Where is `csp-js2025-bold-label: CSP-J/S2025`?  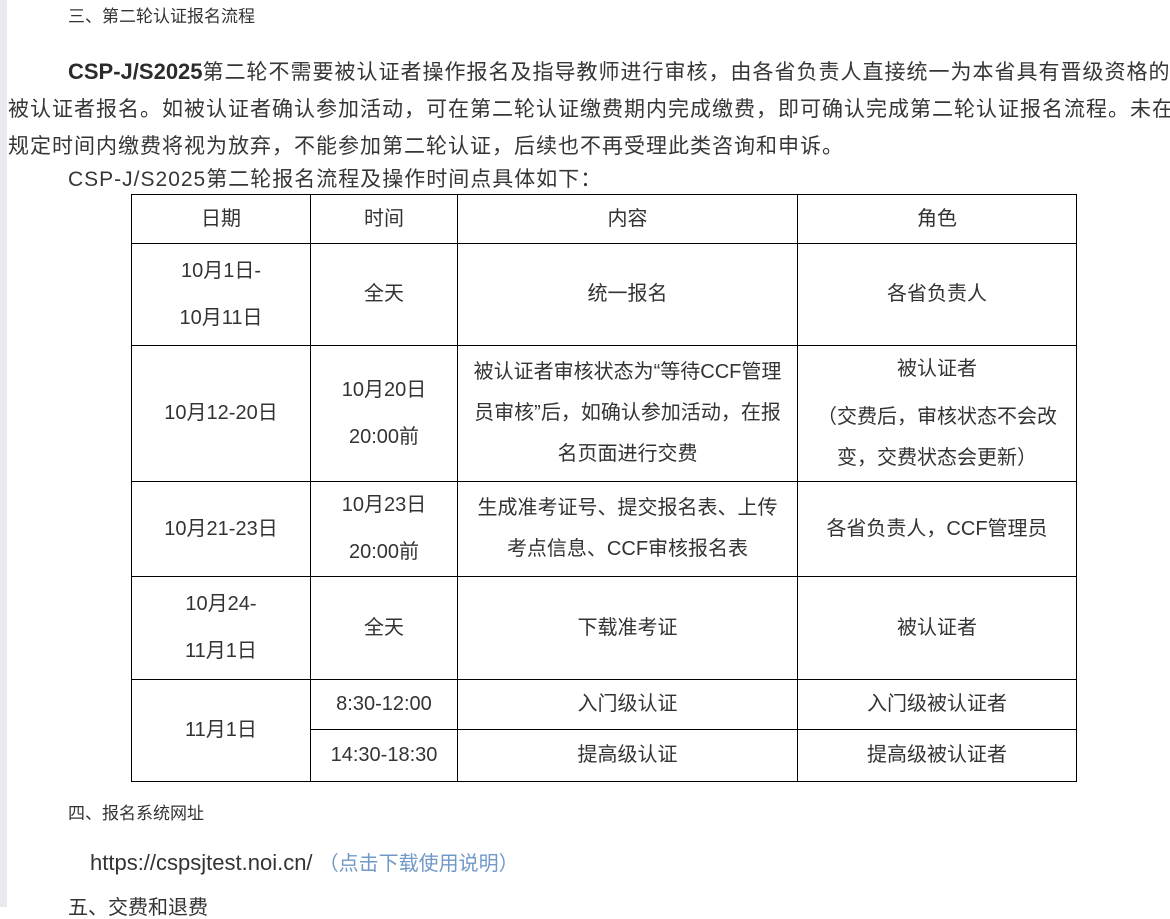
csp-js2025-bold-label: CSP-J/S2025 is located at coordinates (135, 71).